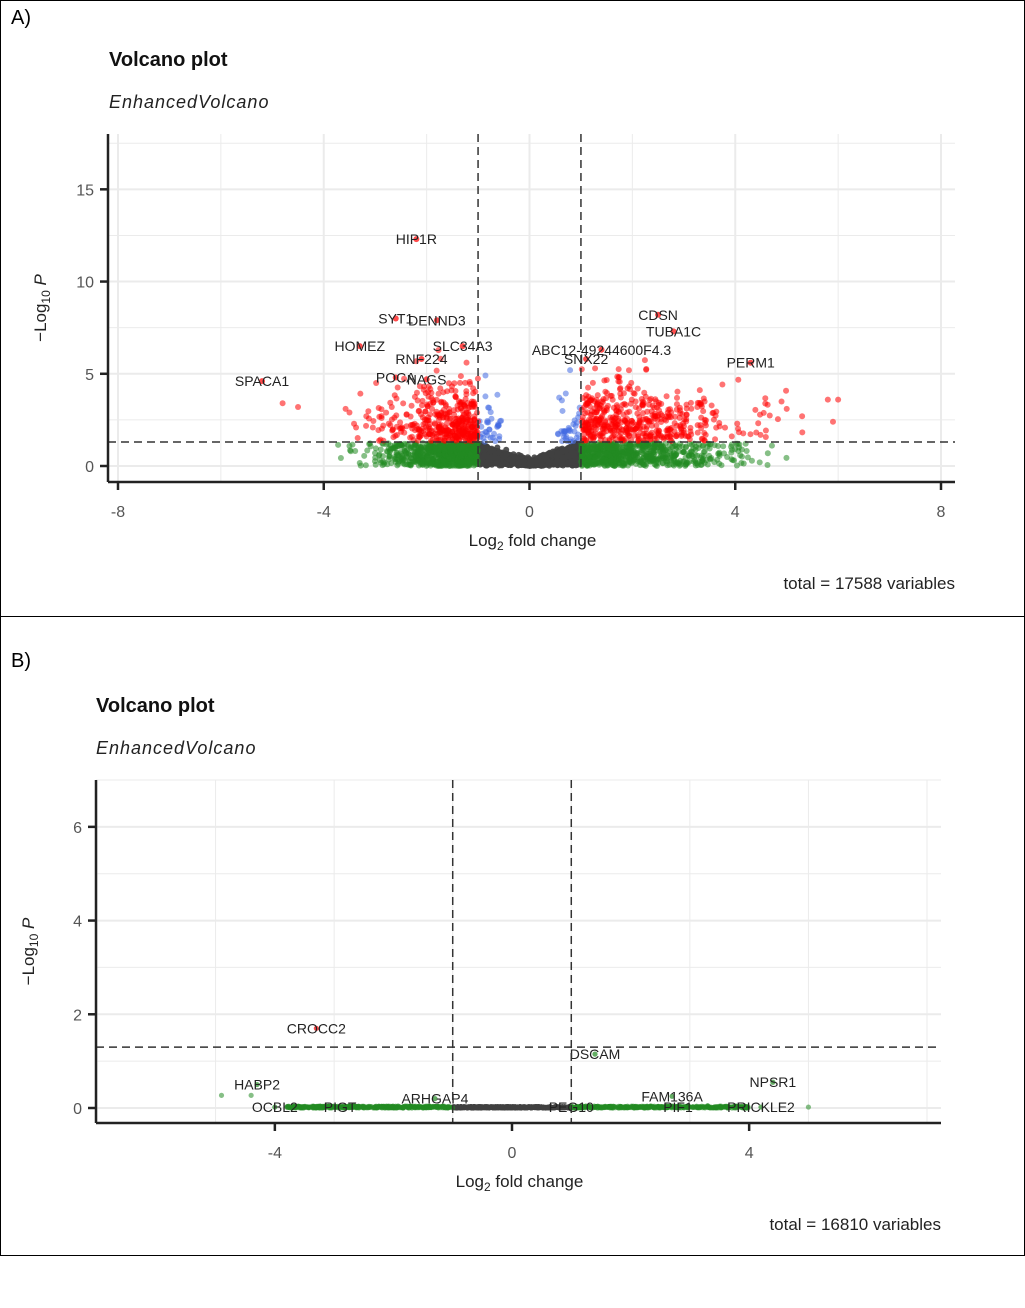  Describe the element at coordinates (437, 320) in the screenshot. I see `gene-label: DENND3` at that location.